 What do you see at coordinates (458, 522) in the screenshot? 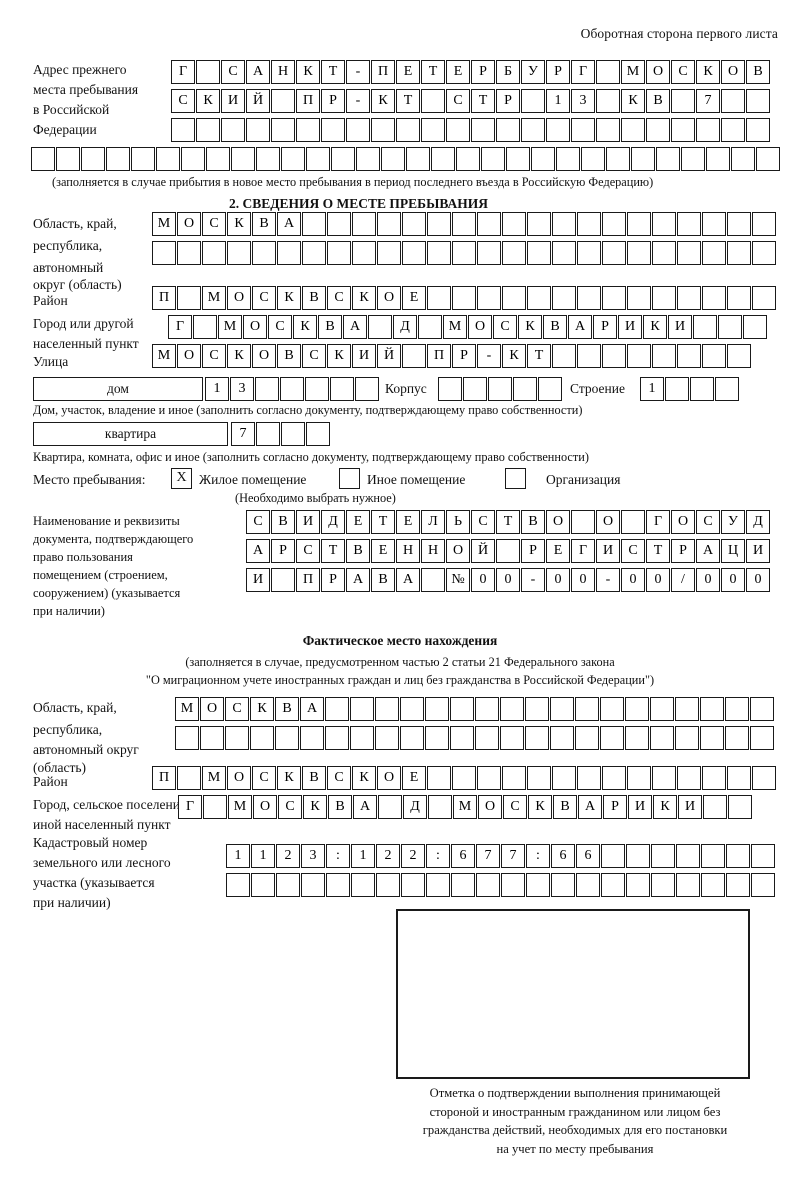
I see `char-cell: Ь` at bounding box center [458, 522].